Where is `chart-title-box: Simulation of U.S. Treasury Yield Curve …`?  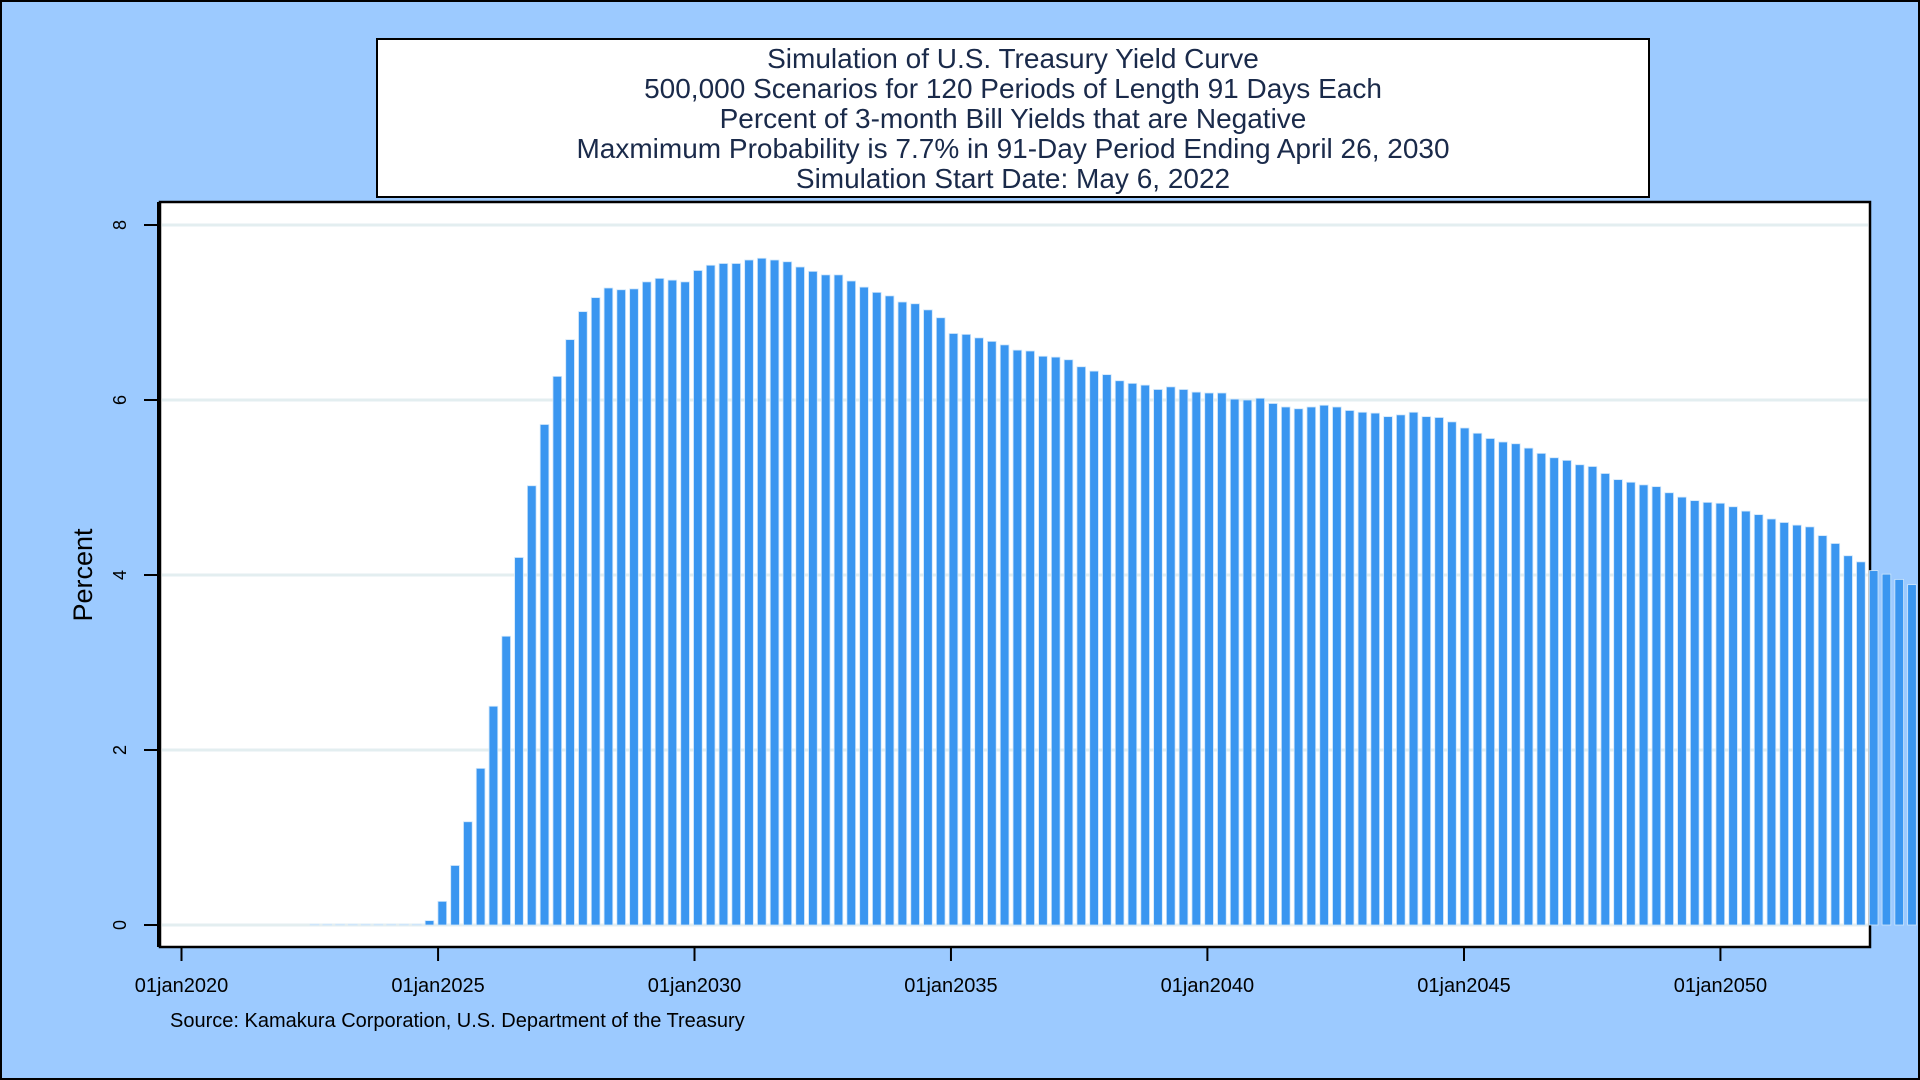
chart-title-box: Simulation of U.S. Treasury Yield Curve … is located at coordinates (1013, 118).